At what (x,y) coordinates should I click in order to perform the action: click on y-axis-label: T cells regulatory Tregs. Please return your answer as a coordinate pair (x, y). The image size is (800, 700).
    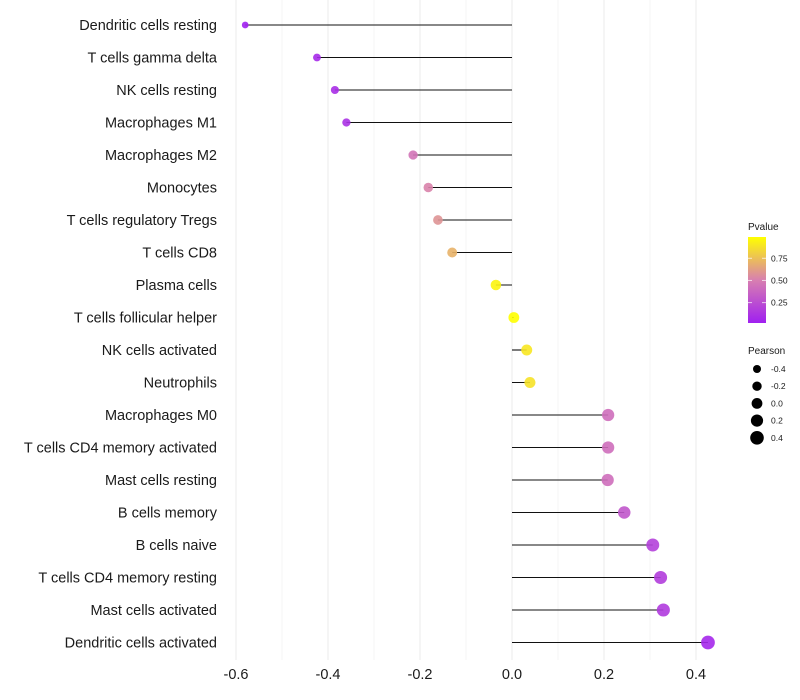
    Looking at the image, I should click on (142, 221).